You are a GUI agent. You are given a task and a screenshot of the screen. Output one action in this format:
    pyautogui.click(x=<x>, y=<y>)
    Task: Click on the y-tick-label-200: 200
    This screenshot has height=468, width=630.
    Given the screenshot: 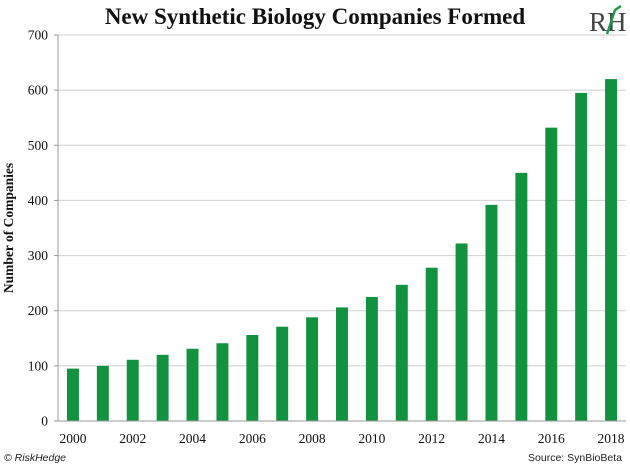 What is the action you would take?
    pyautogui.click(x=38, y=310)
    